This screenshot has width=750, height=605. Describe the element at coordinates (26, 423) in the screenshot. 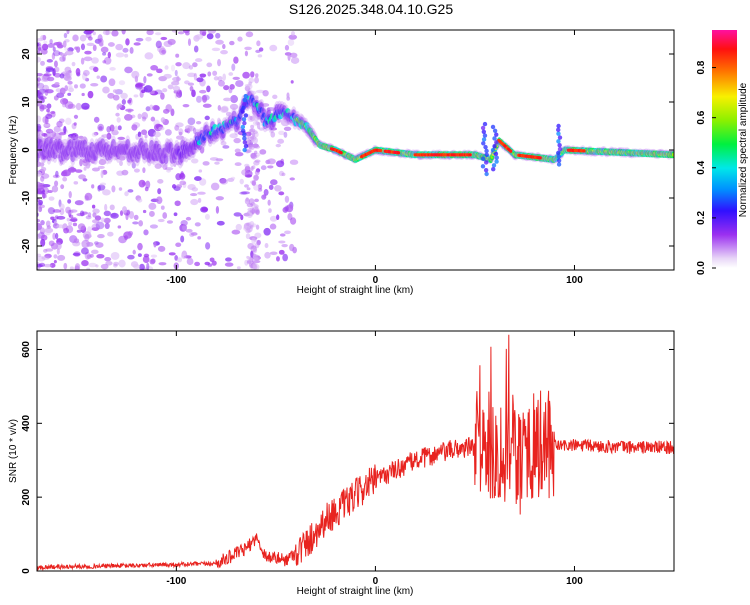

I see `snr-ytick-label: 400` at that location.